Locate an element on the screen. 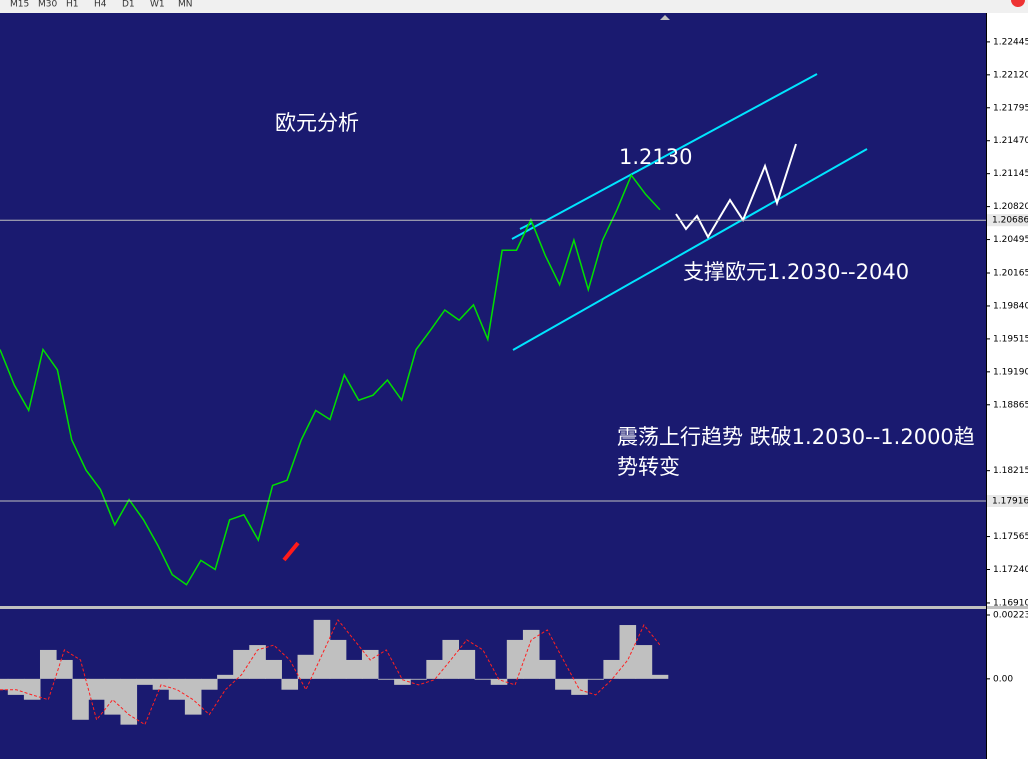  scroll-marker is located at coordinates (665, 17).